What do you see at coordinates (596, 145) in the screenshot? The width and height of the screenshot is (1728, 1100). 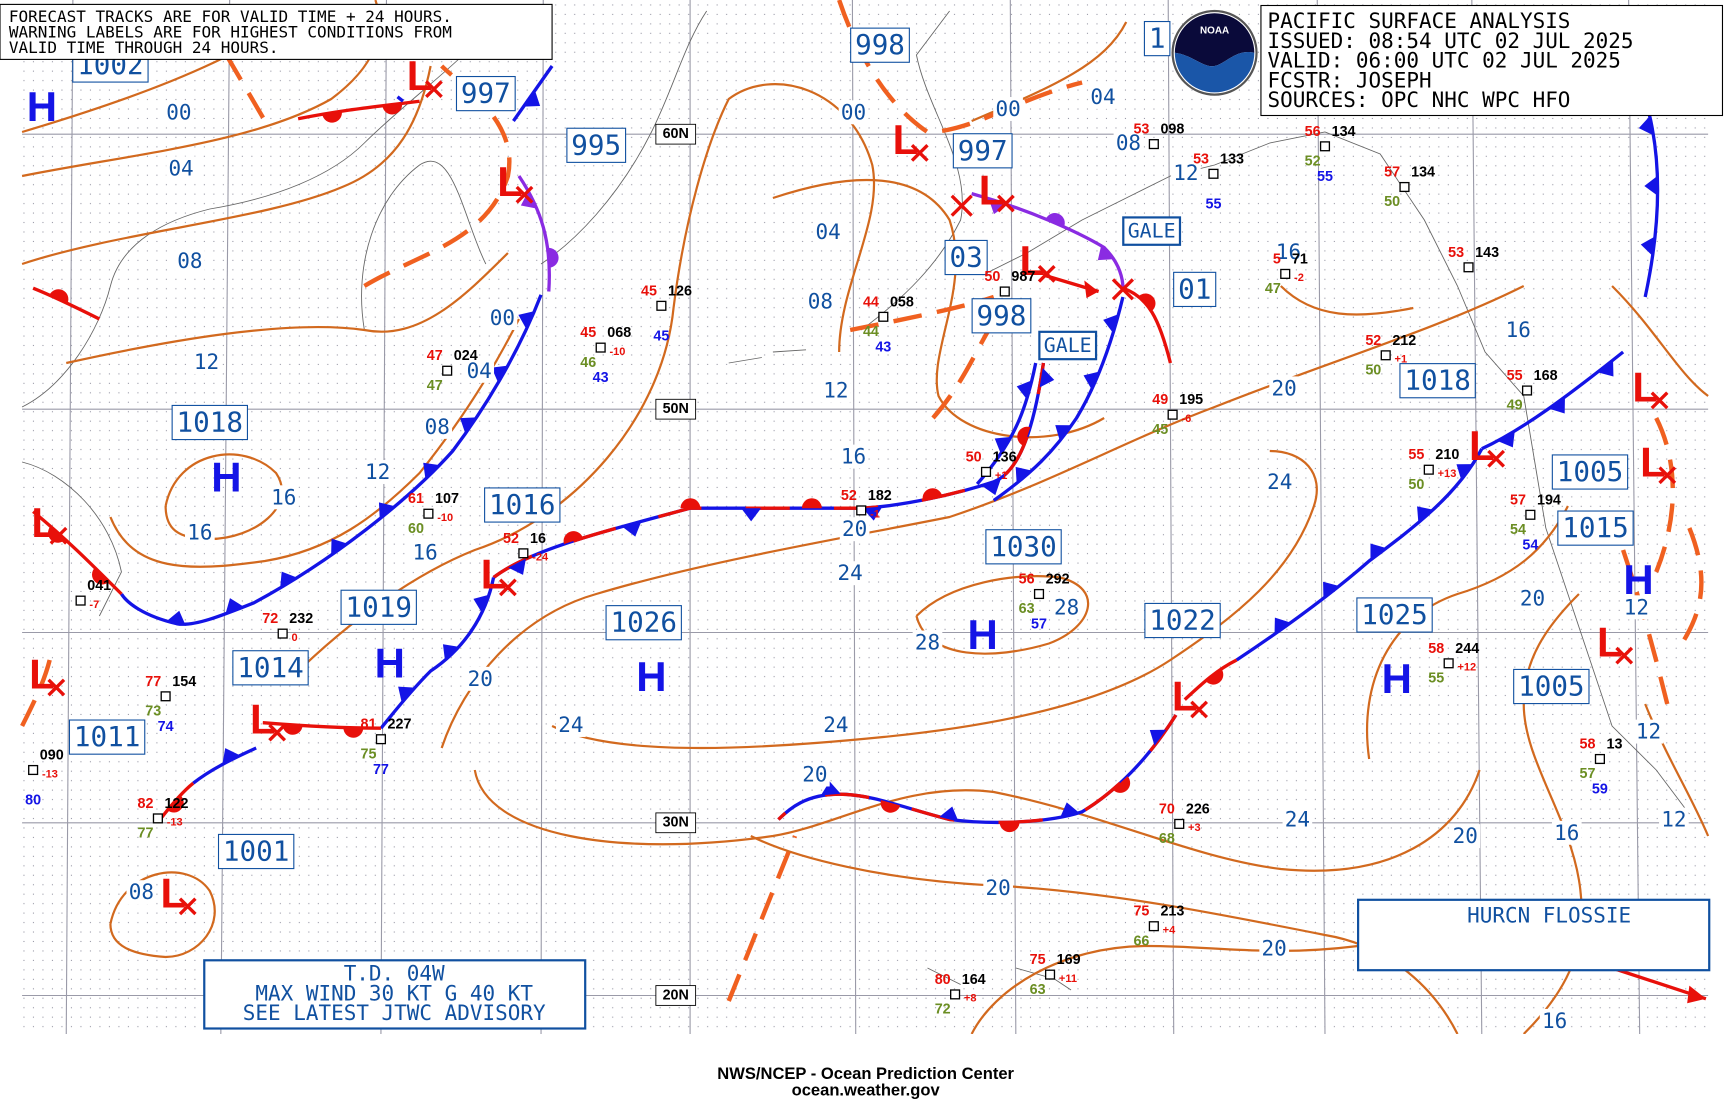 I see `pressure-label: 995` at bounding box center [596, 145].